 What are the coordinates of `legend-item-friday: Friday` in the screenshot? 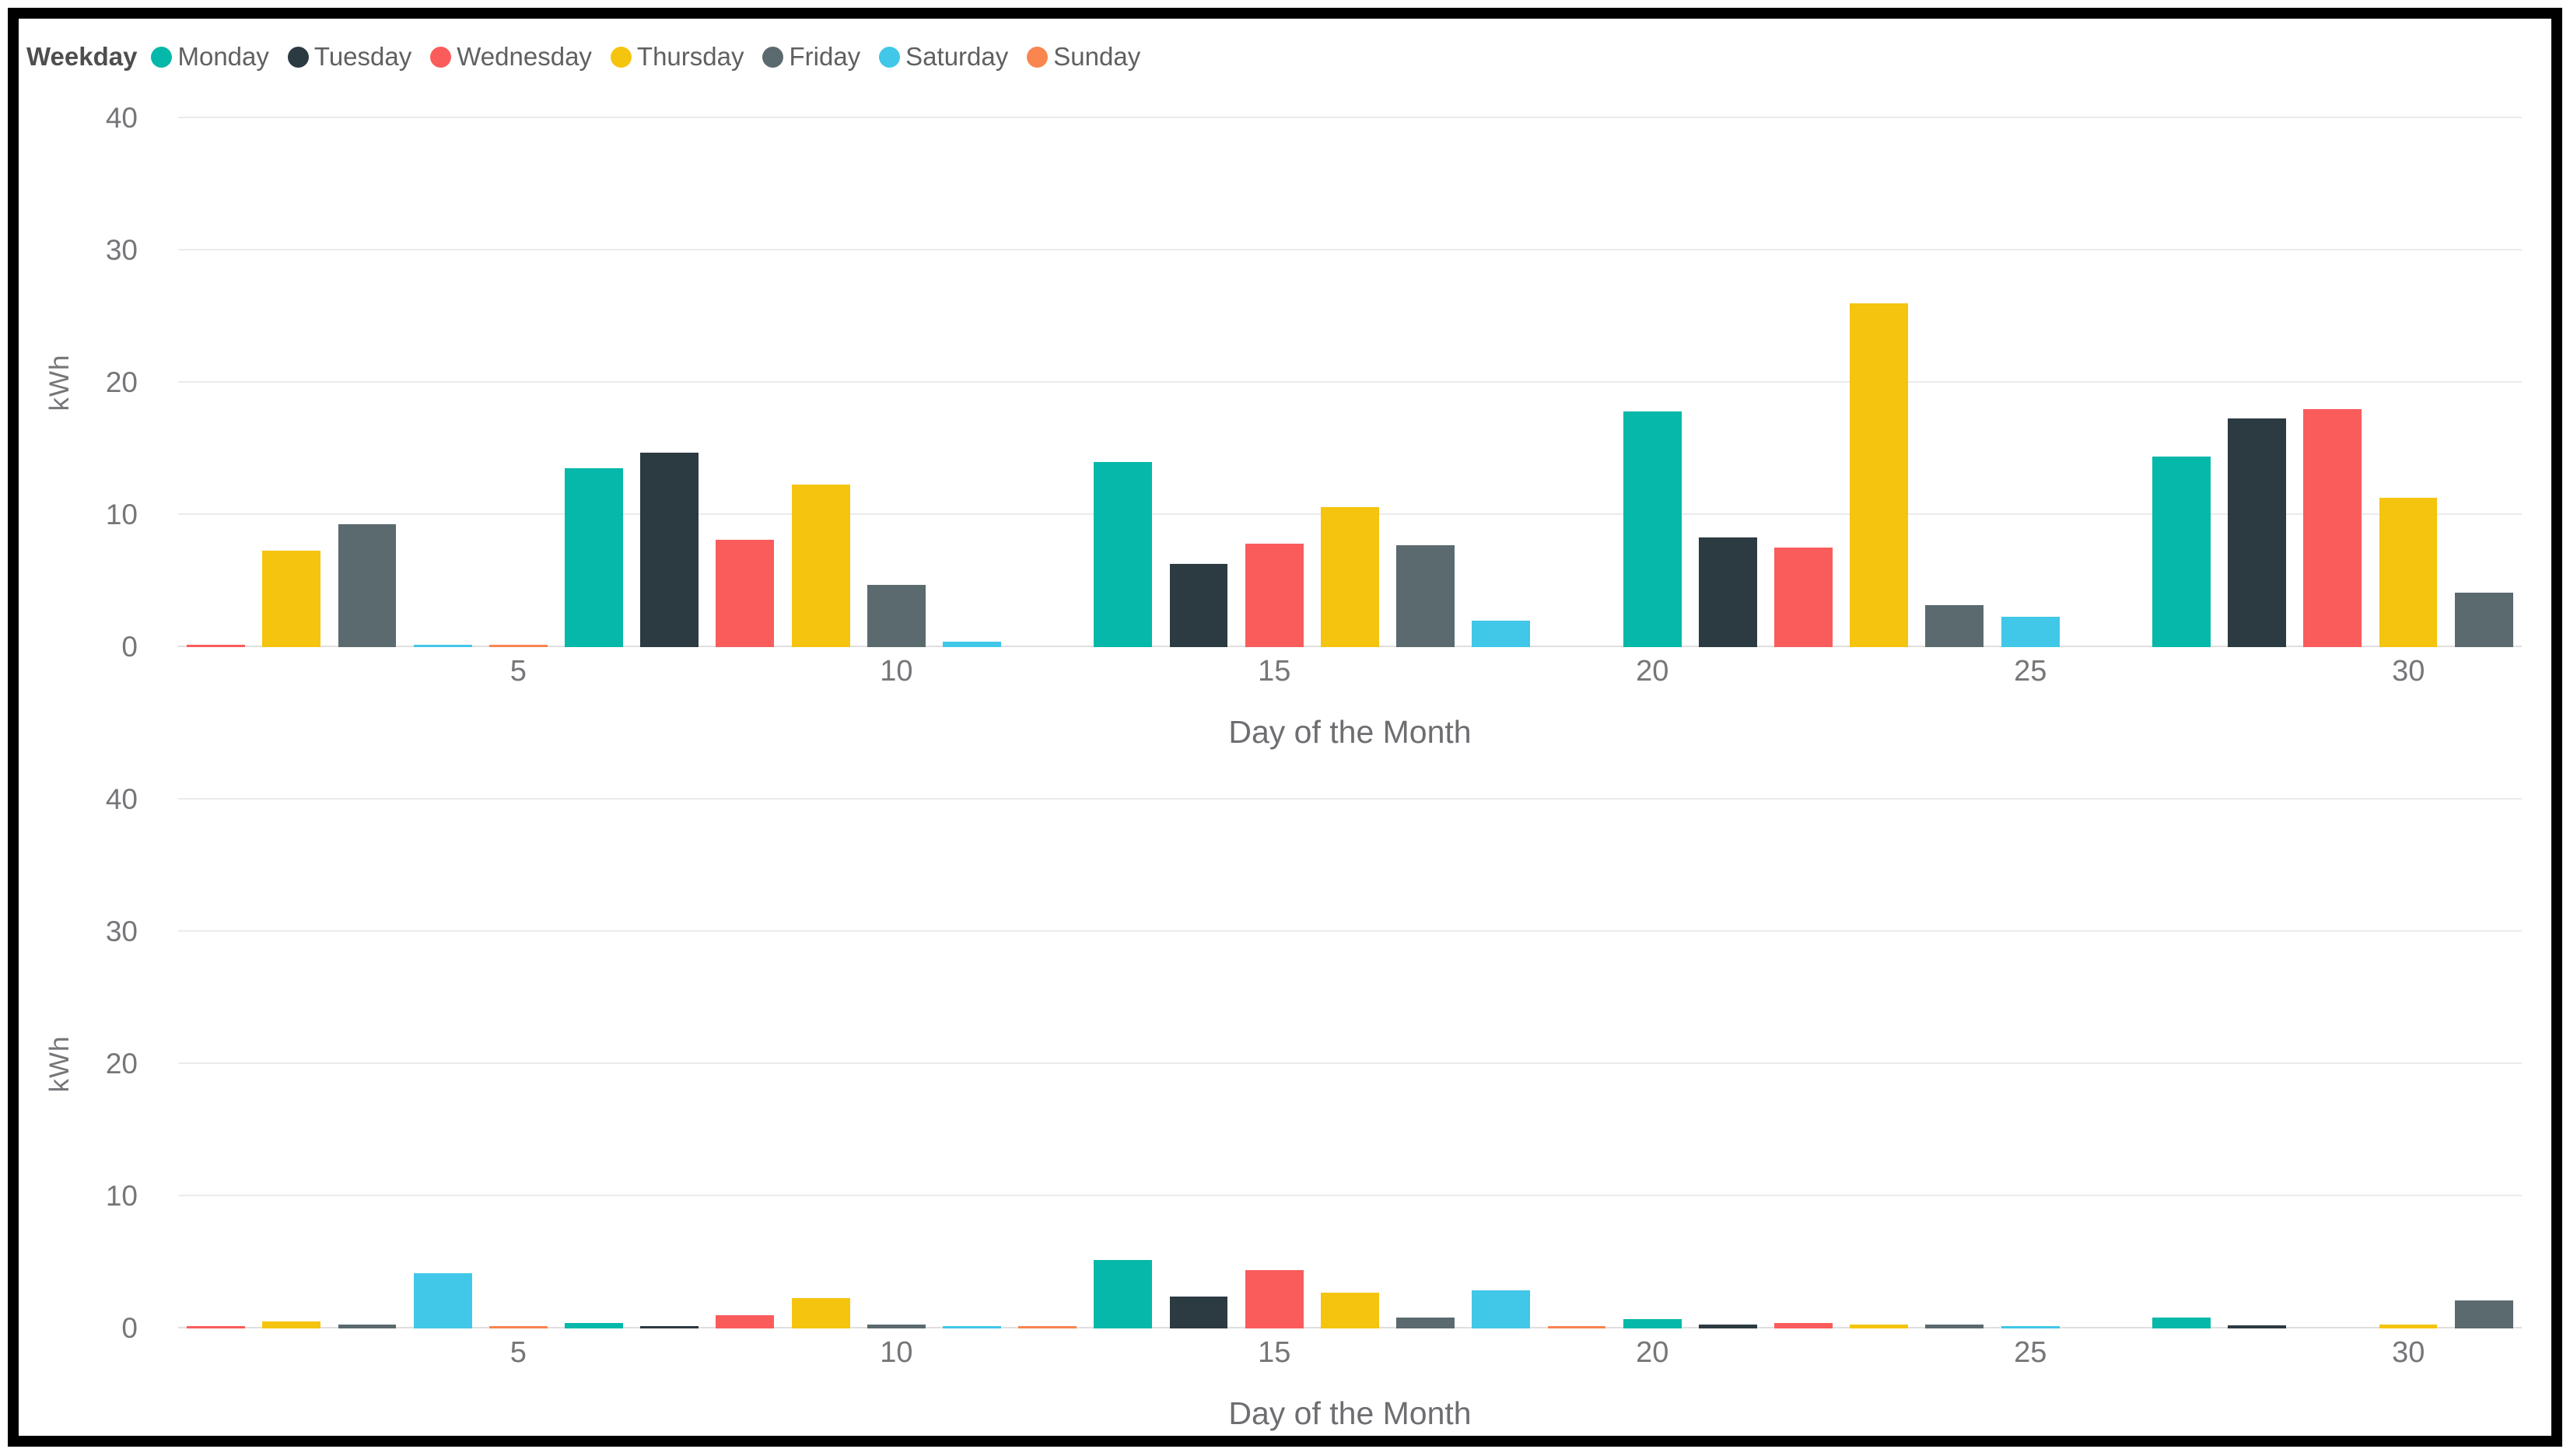 It's located at (811, 57).